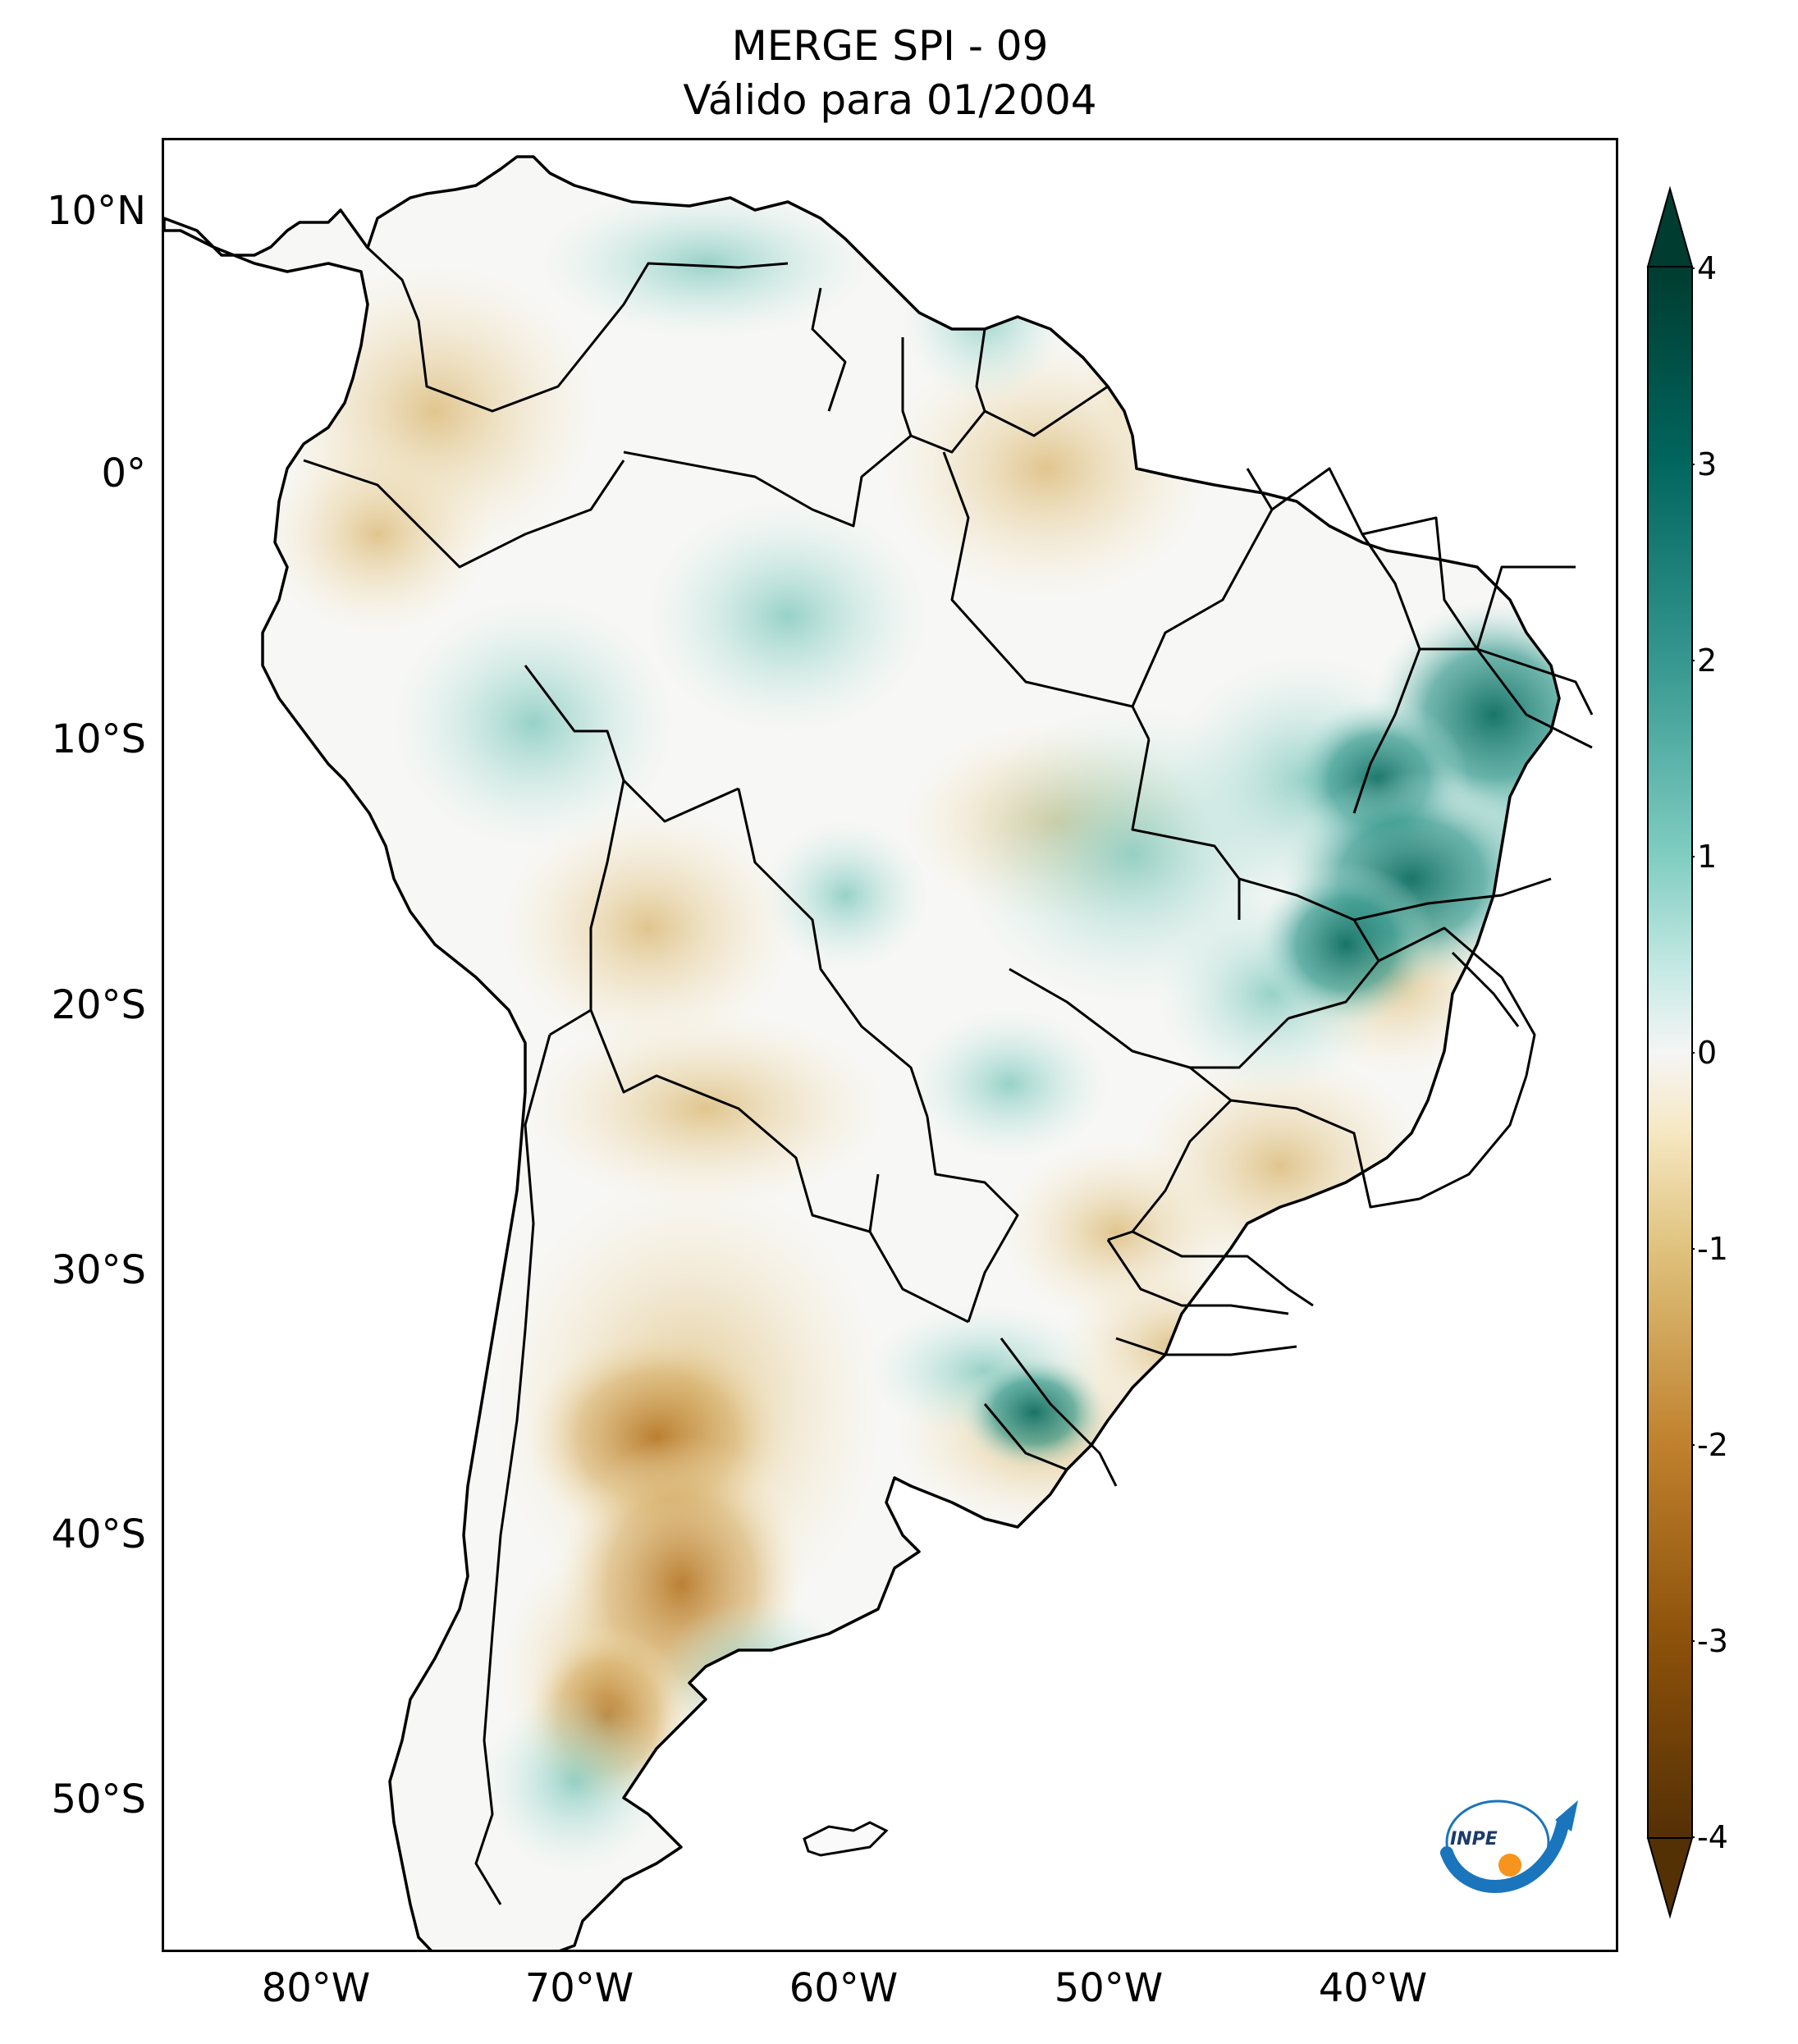  I want to click on colorbar-tick-0: 0, so click(1707, 1053).